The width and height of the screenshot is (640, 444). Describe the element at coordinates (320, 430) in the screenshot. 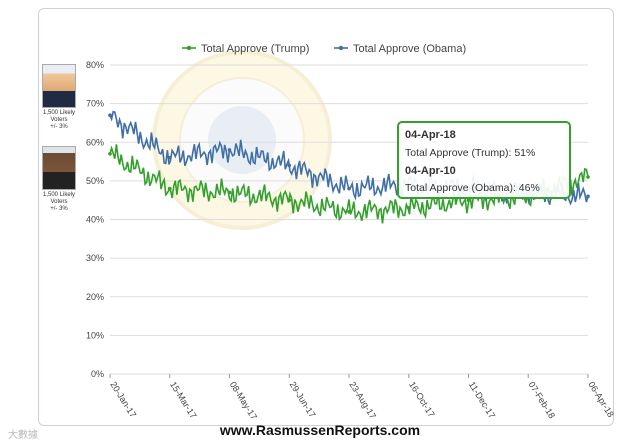

I see `source-footer: www.RasmussenReports.com` at that location.